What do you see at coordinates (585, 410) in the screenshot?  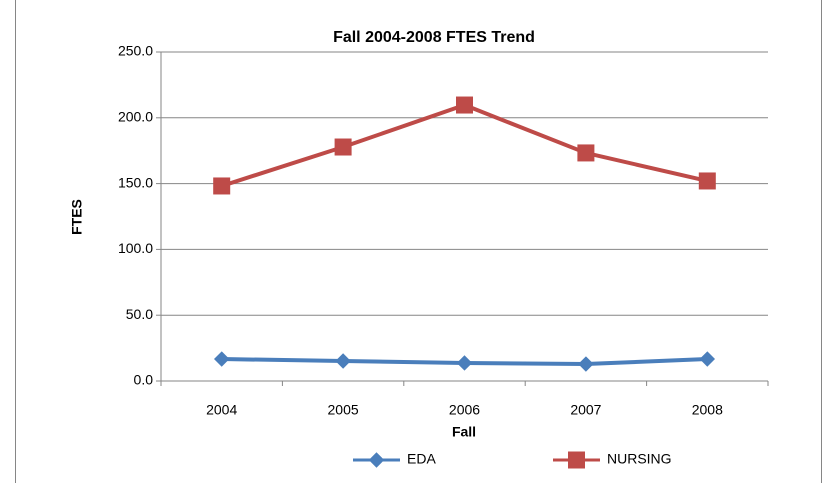 I see `x-tick-label: 2007` at bounding box center [585, 410].